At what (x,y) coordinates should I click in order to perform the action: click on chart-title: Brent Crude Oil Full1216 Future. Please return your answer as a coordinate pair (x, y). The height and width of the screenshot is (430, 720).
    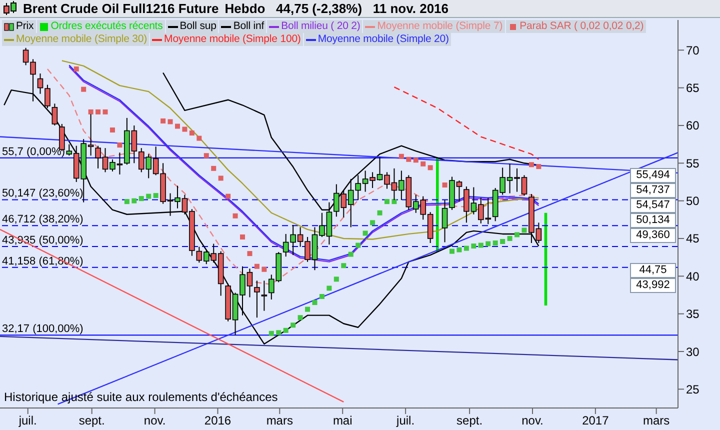
    Looking at the image, I should click on (121, 8).